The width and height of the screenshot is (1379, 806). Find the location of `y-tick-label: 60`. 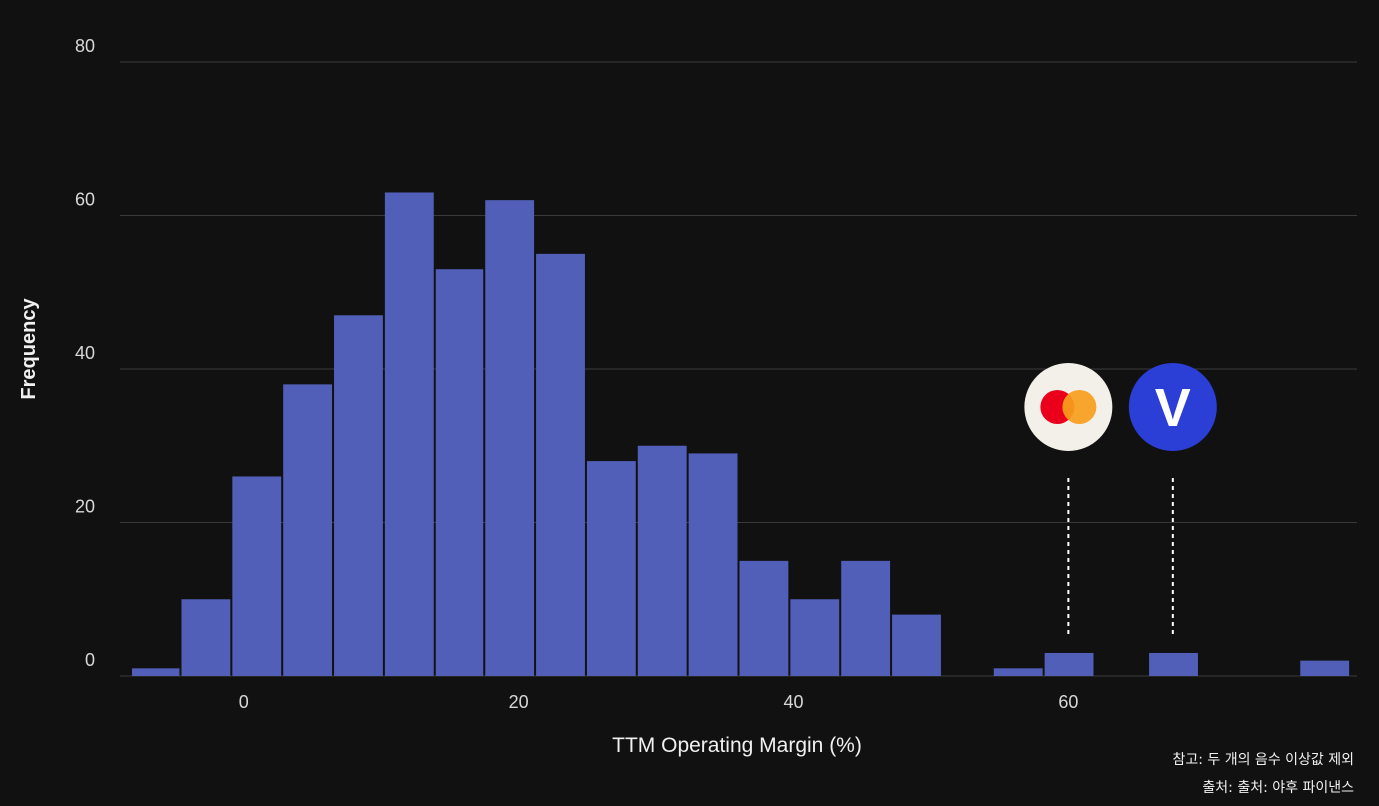

y-tick-label: 60 is located at coordinates (85, 200).